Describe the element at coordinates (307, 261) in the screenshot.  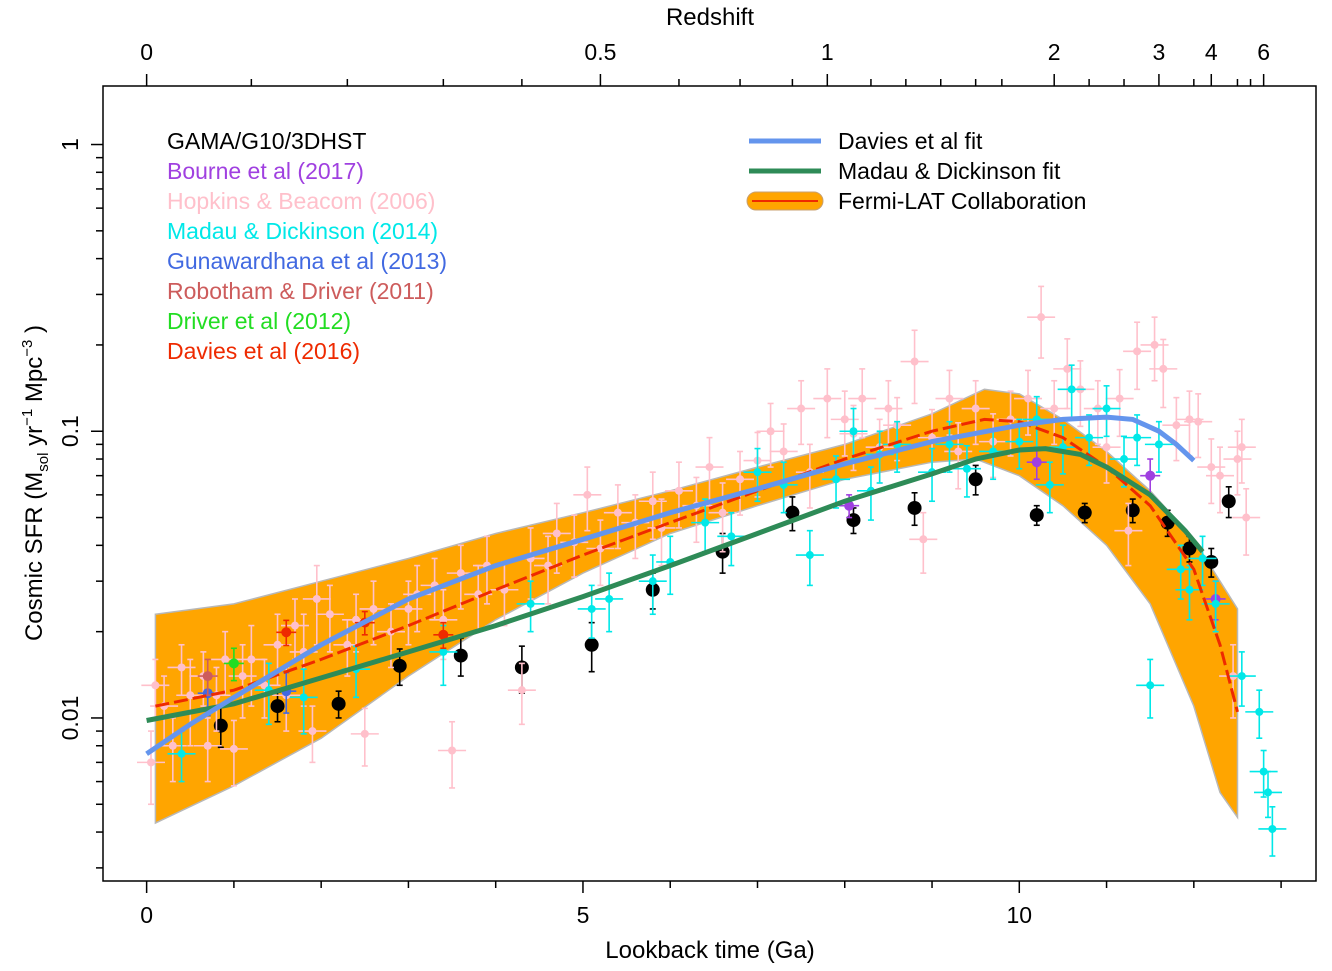
I see `legend-item-left: Gunawardhana et al (2013)` at that location.